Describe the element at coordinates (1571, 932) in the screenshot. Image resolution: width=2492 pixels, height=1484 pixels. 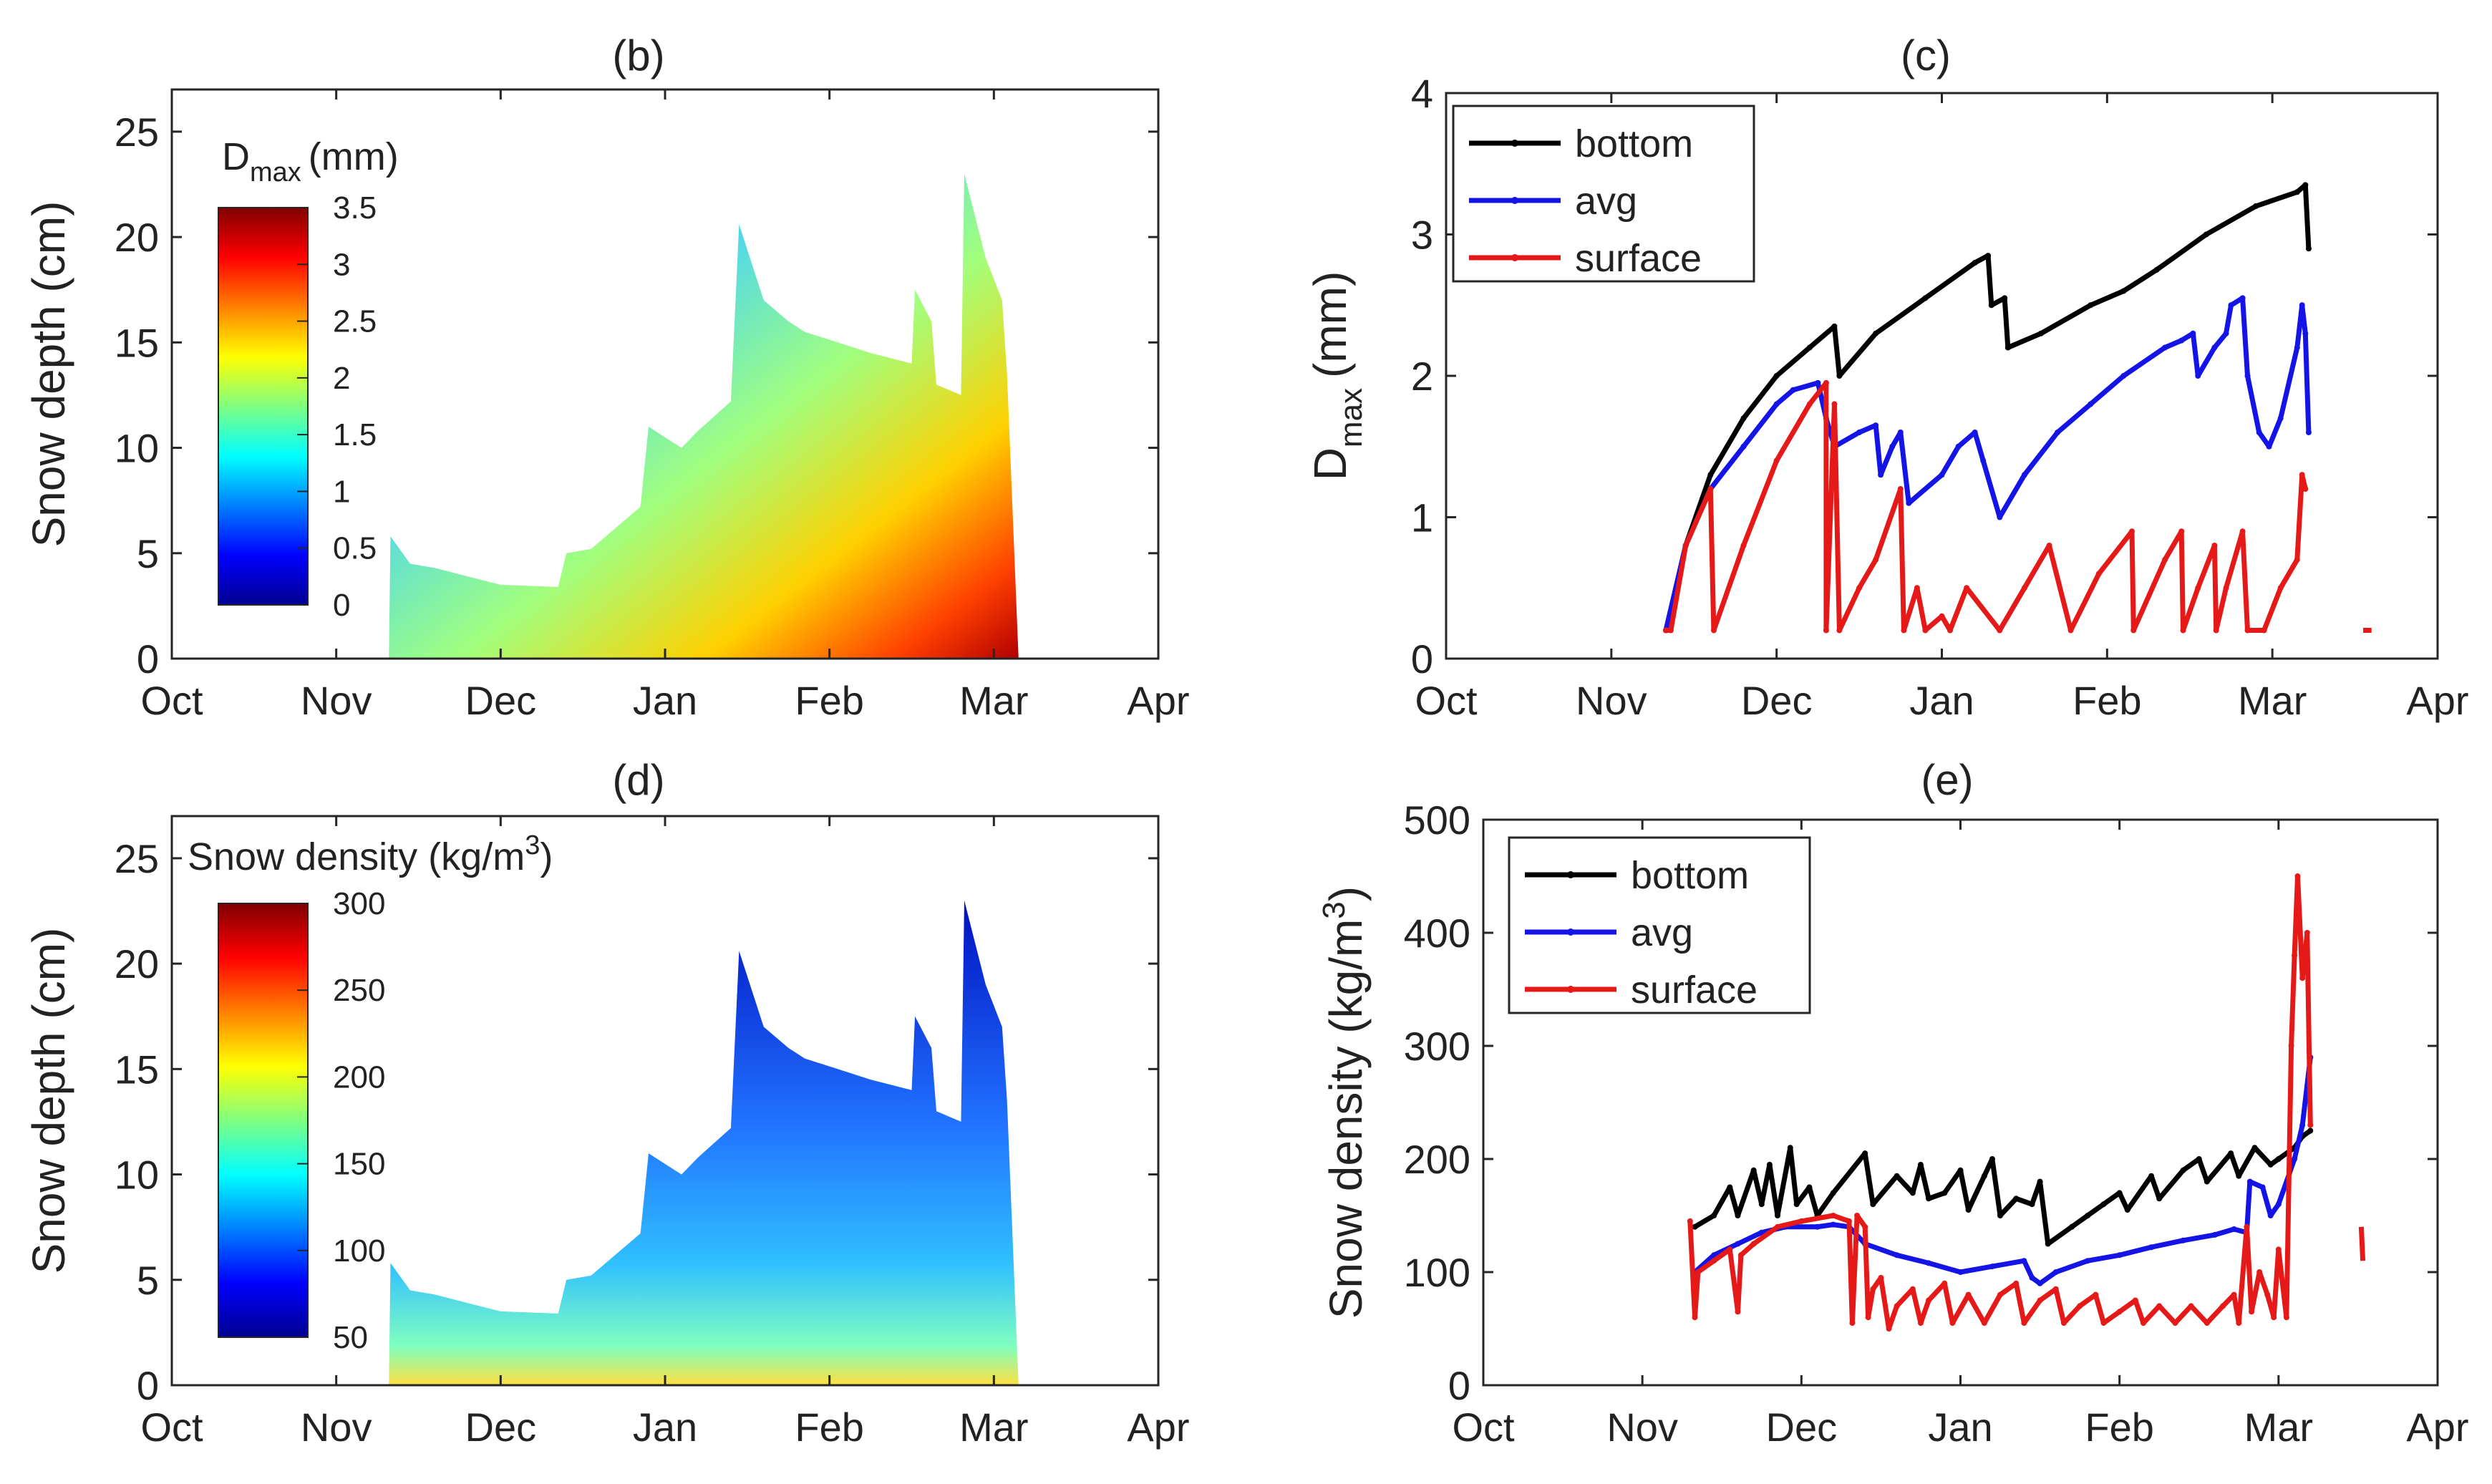
I see `legend-marker-avg` at that location.